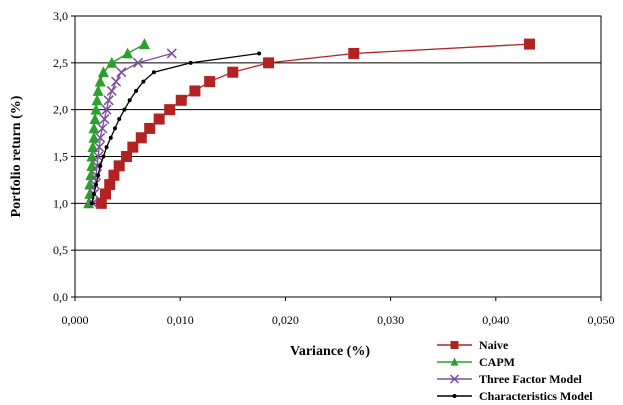  I want to click on legend-label: Three Factor Model, so click(531, 379).